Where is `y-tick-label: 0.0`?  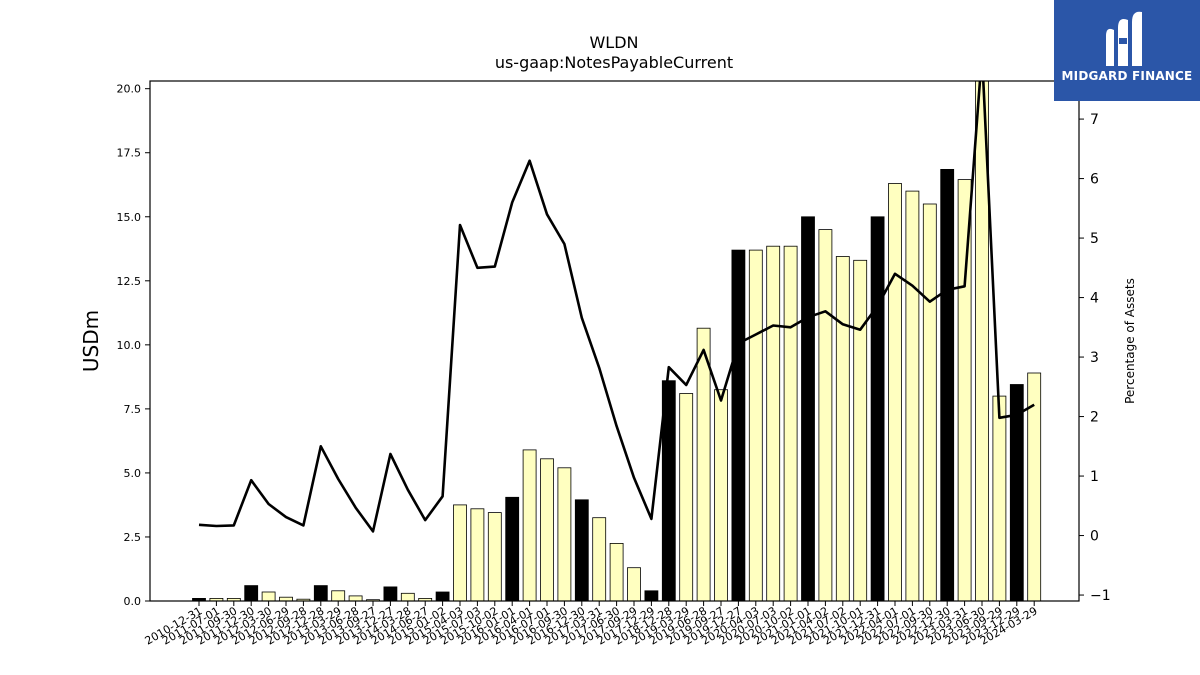
y-tick-label: 0.0 is located at coordinates (133, 601).